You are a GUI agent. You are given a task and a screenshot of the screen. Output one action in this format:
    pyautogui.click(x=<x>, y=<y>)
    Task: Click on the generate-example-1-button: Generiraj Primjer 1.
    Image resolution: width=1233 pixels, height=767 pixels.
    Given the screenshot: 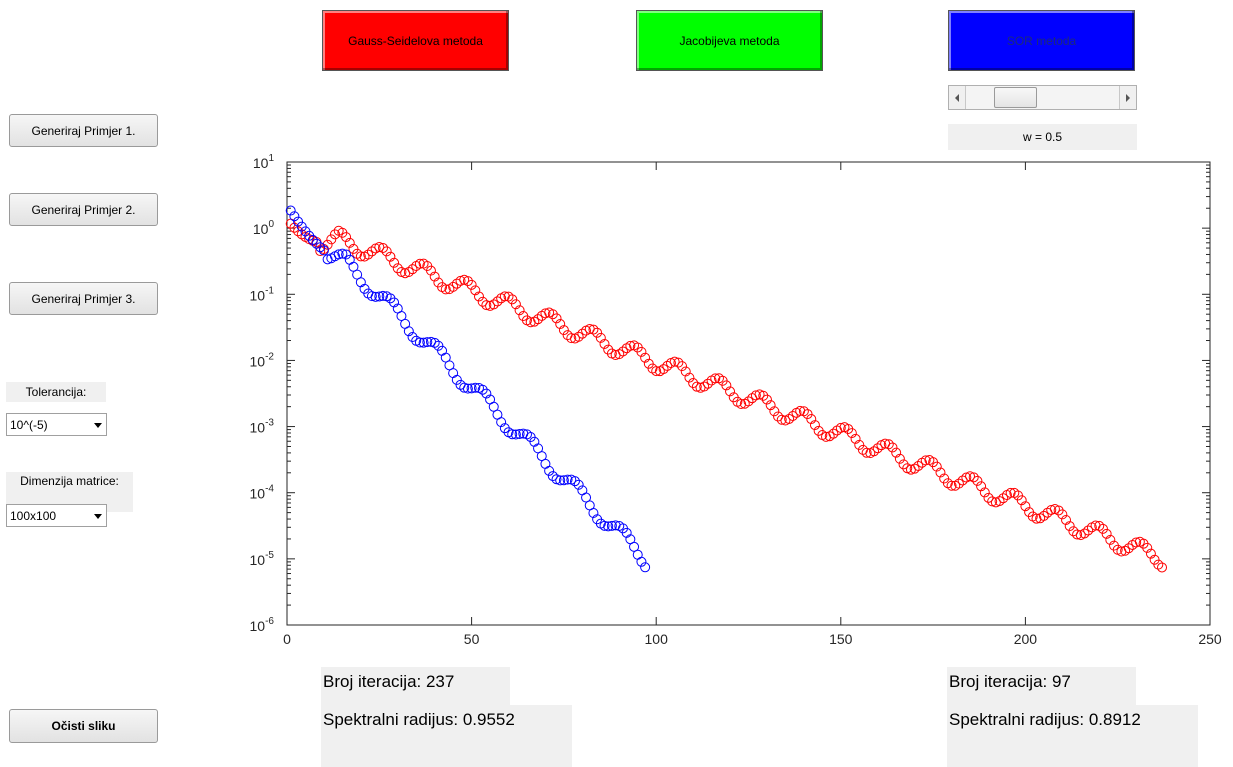 What is the action you would take?
    pyautogui.click(x=83, y=130)
    